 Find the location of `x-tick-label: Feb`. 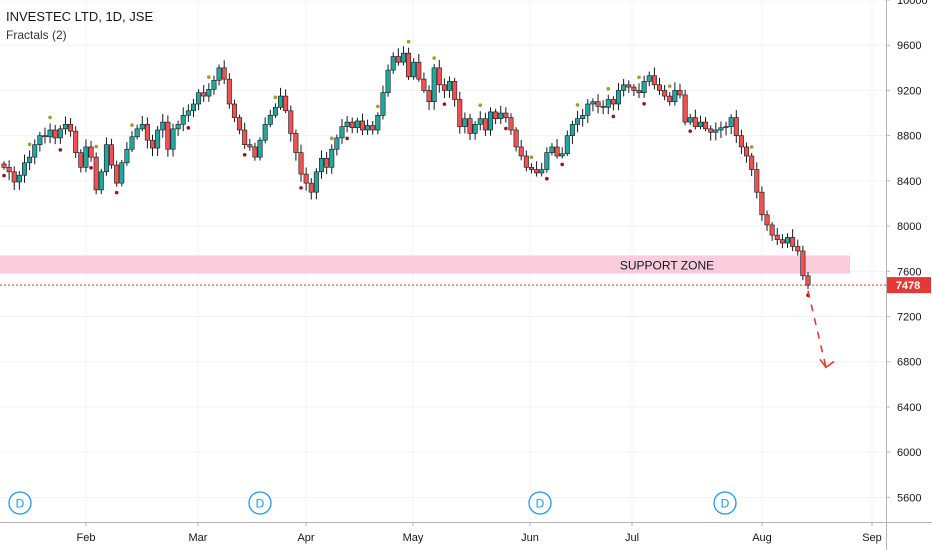

x-tick-label: Feb is located at coordinates (86, 538).